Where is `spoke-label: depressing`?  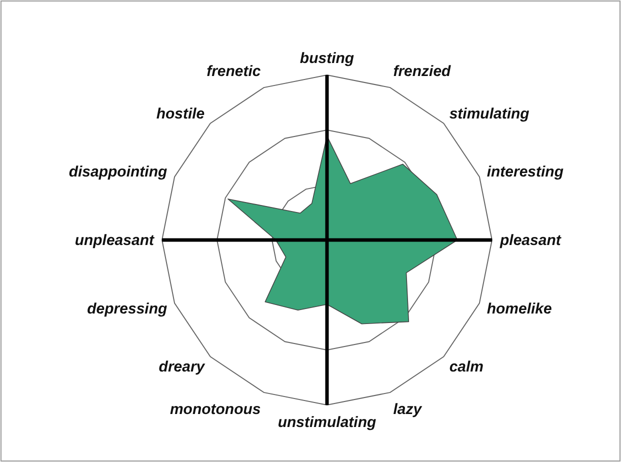
spoke-label: depressing is located at coordinates (127, 309).